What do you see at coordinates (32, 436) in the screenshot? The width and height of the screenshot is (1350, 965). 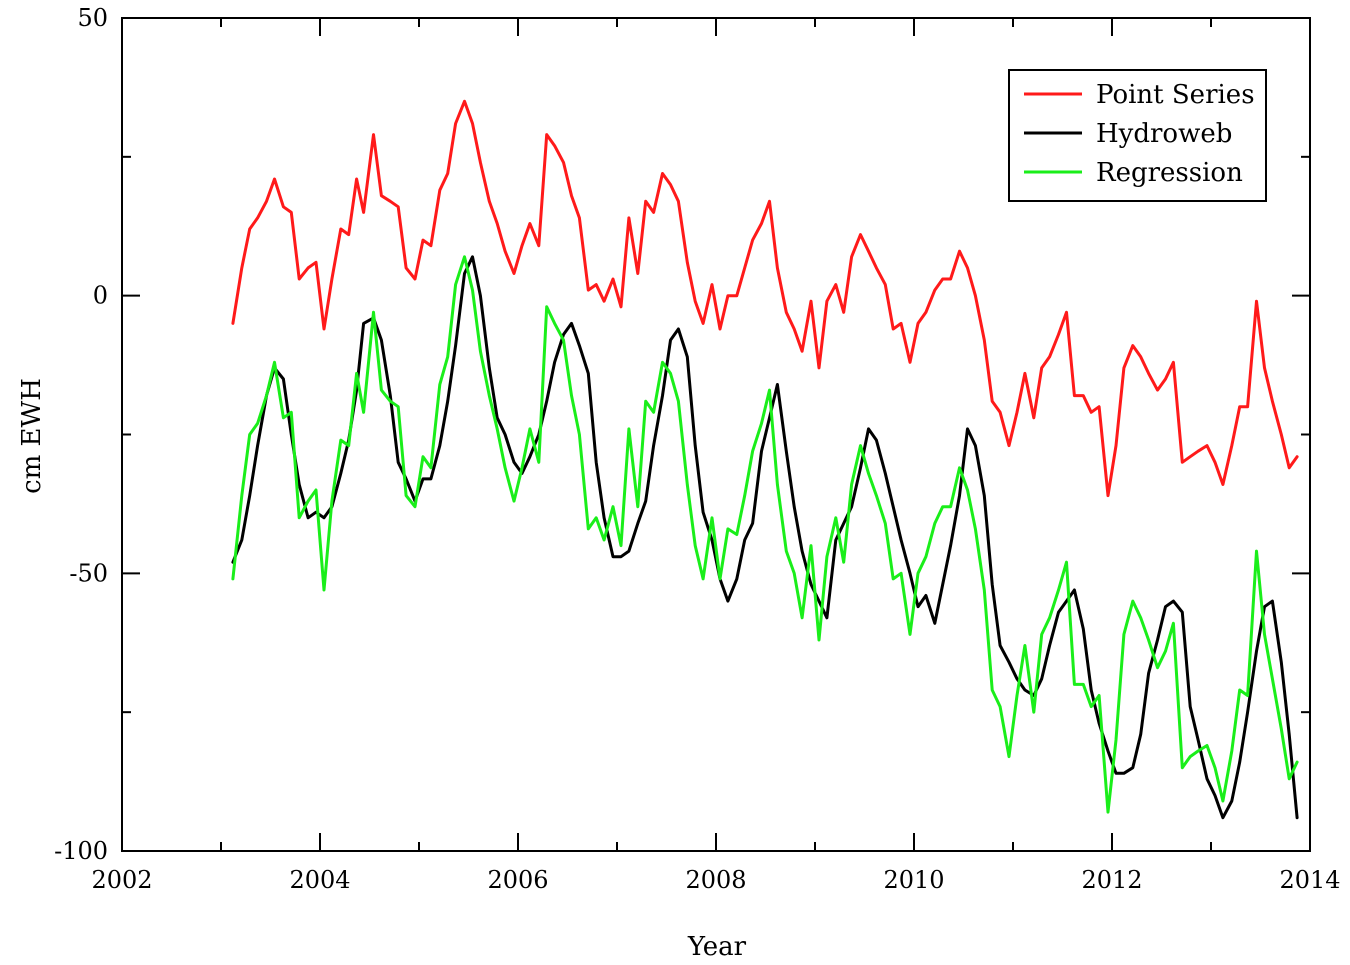 I see `y-axis-title: cm EWH` at bounding box center [32, 436].